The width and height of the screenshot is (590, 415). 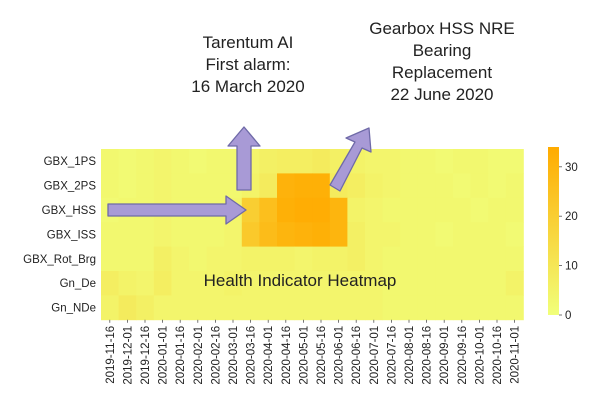 I want to click on column-tick-label: 2019-12-16, so click(x=146, y=355).